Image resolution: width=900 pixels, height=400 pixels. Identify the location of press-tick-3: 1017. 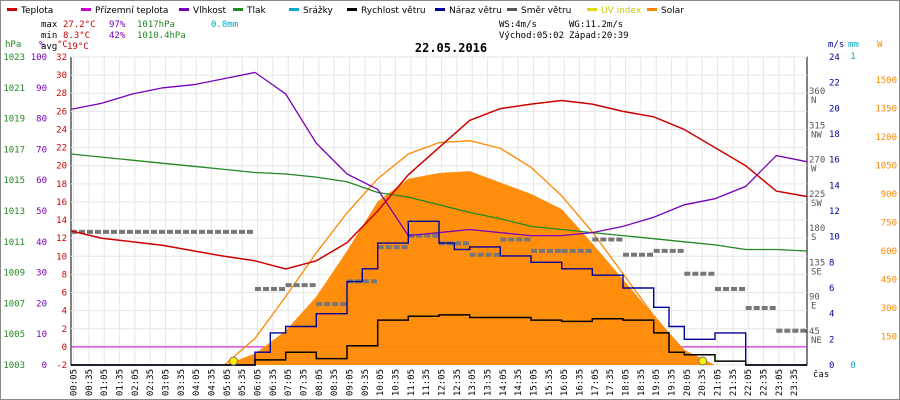
(14, 150).